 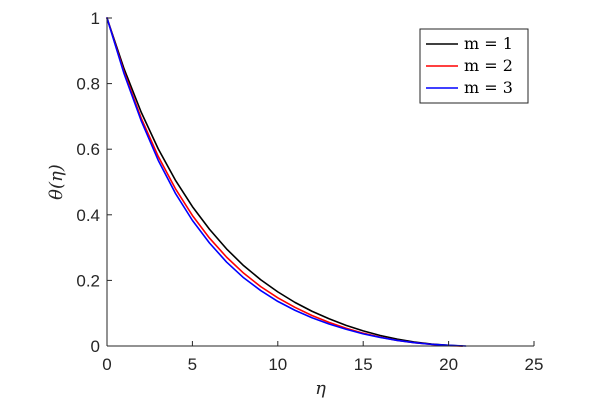 What do you see at coordinates (320, 388) in the screenshot?
I see `x-axis-label: η` at bounding box center [320, 388].